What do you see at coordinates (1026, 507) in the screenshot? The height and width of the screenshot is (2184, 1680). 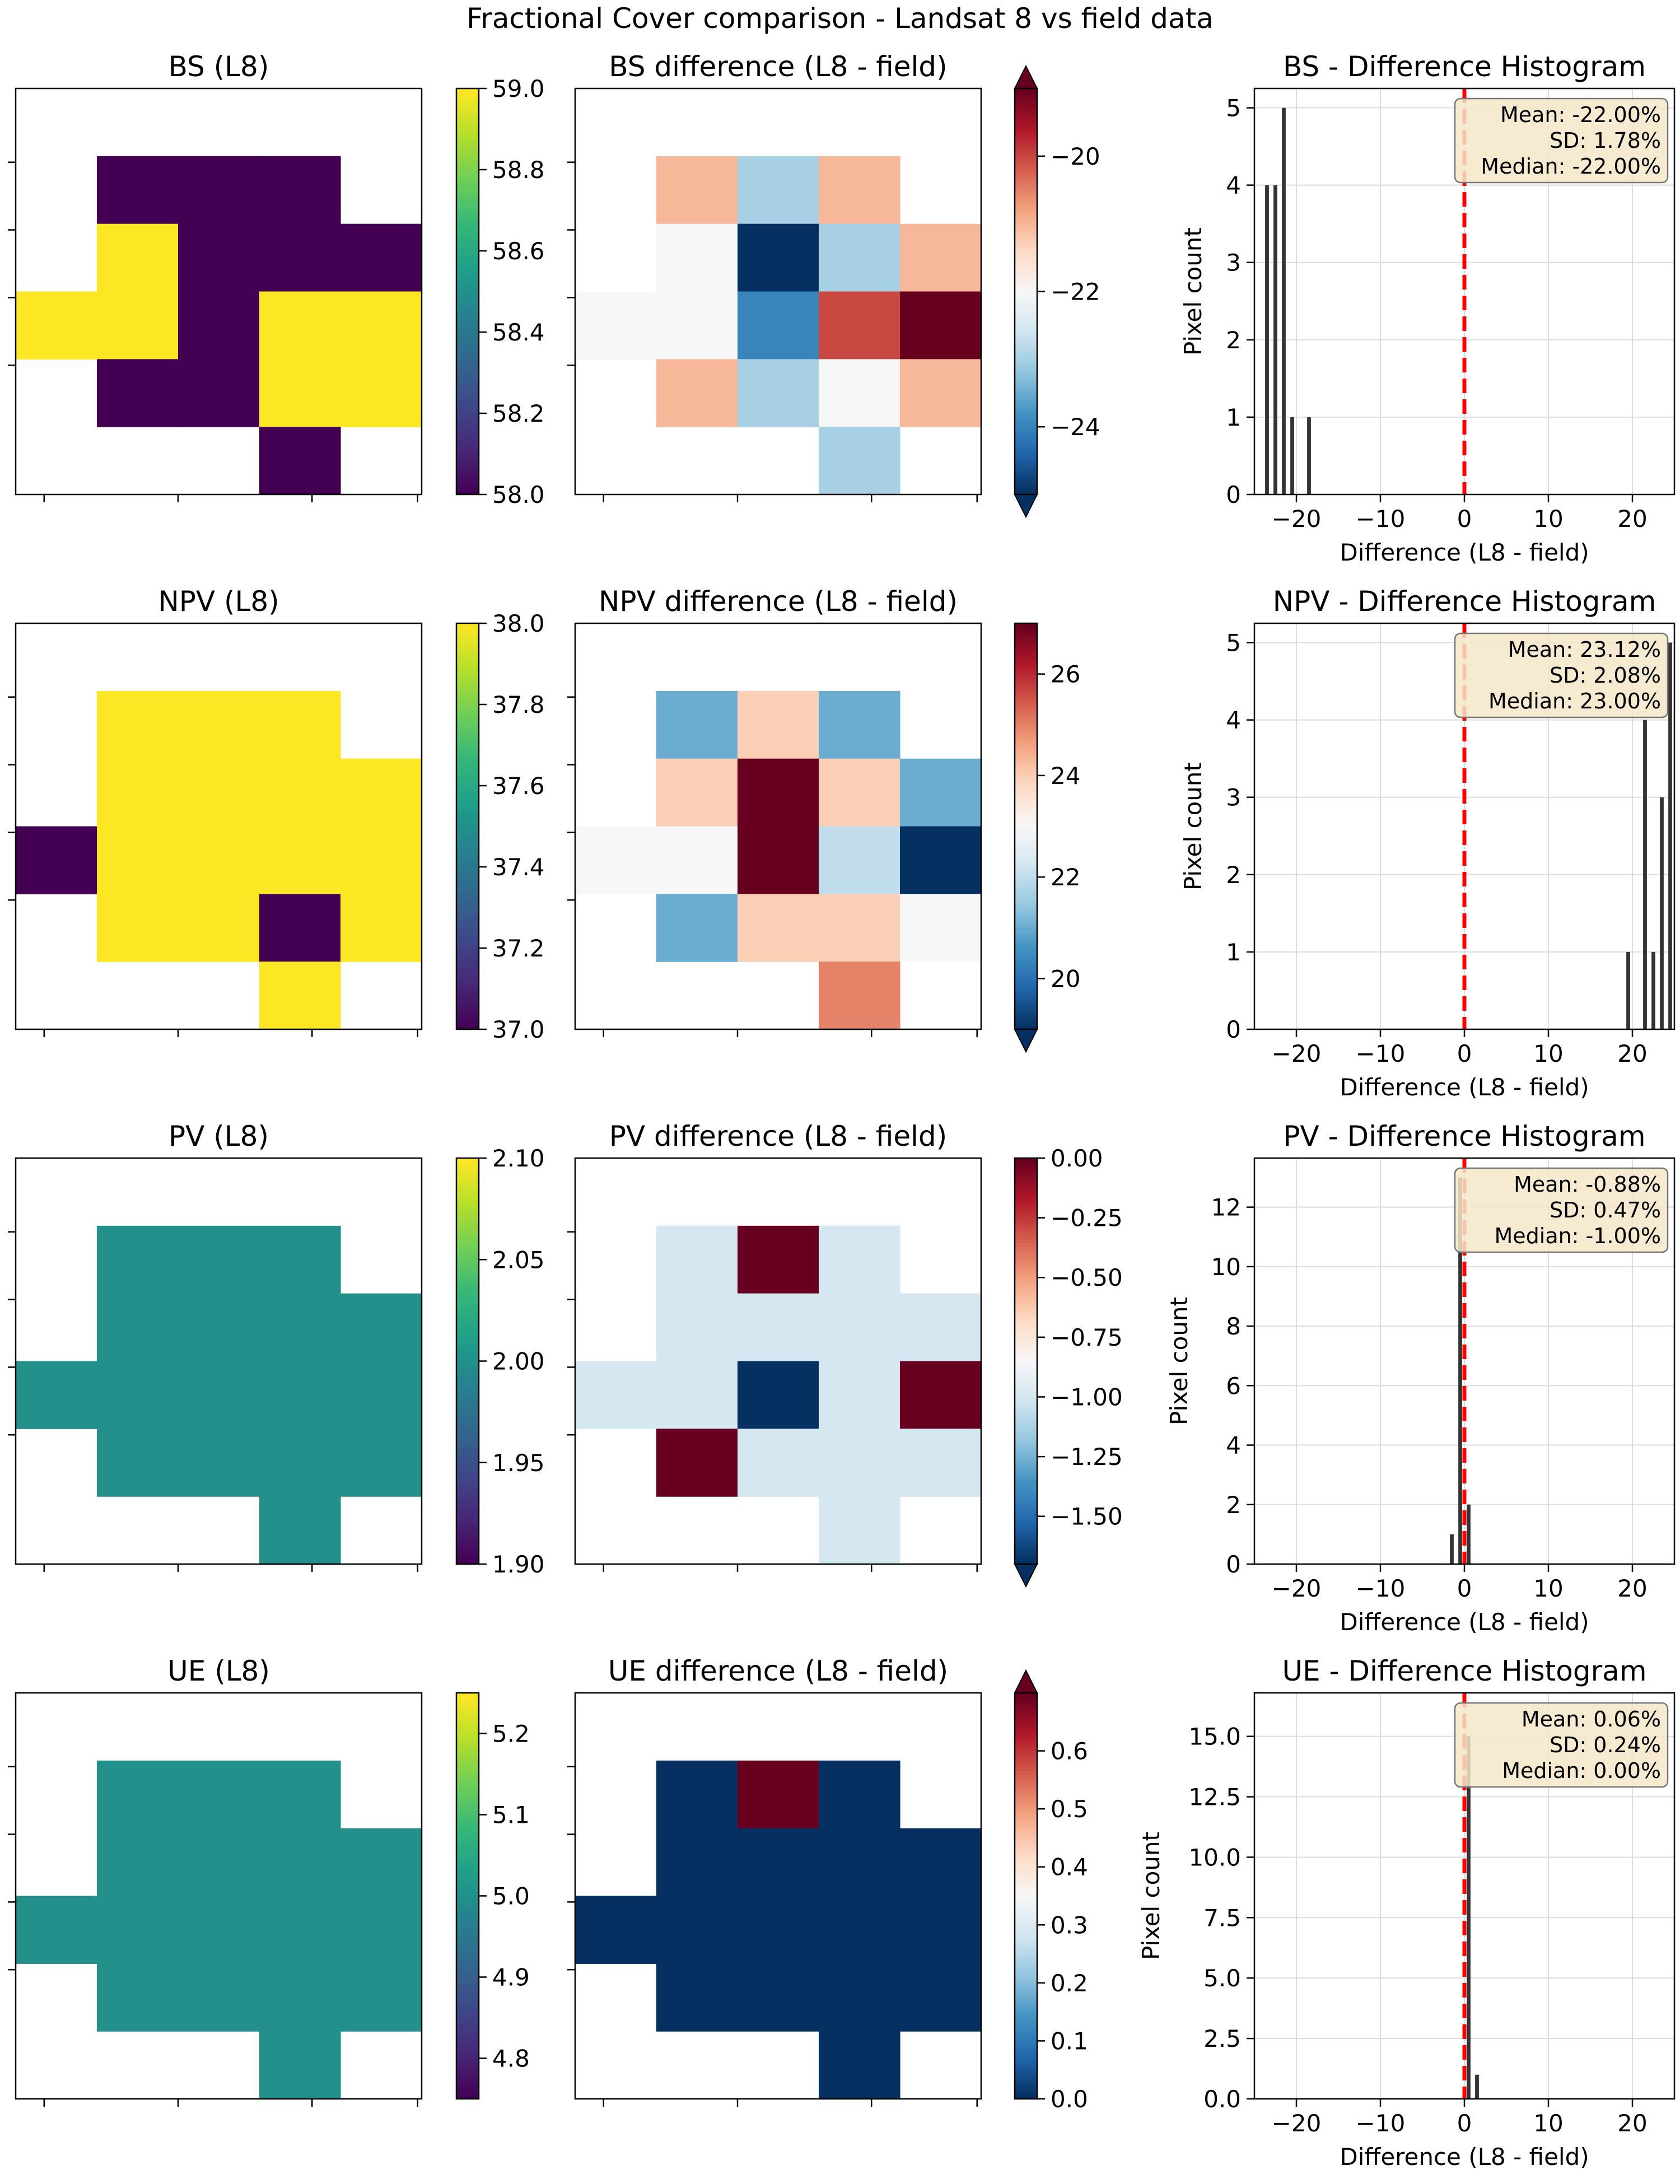 I see `bs-diff-colorbar-extend-min` at bounding box center [1026, 507].